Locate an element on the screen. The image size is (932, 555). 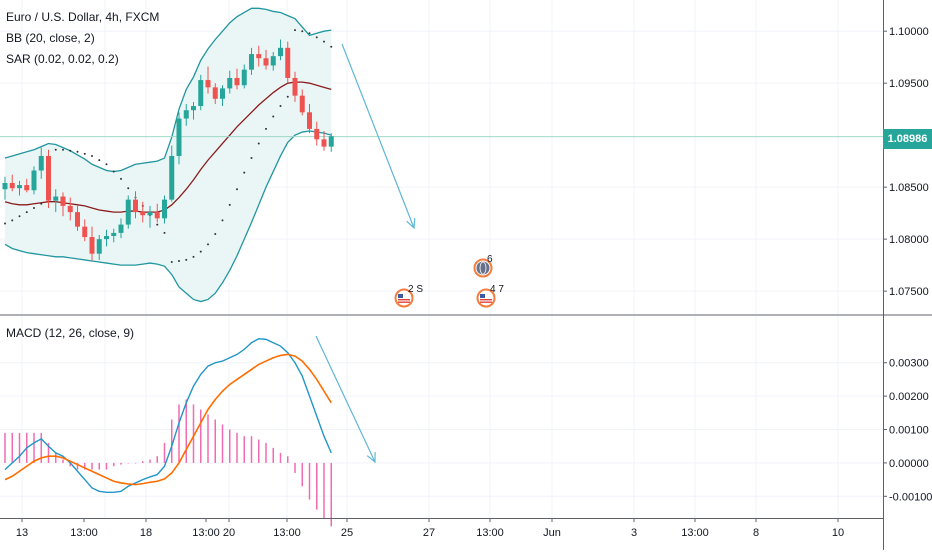
time-tick-label: 10 is located at coordinates (838, 533).